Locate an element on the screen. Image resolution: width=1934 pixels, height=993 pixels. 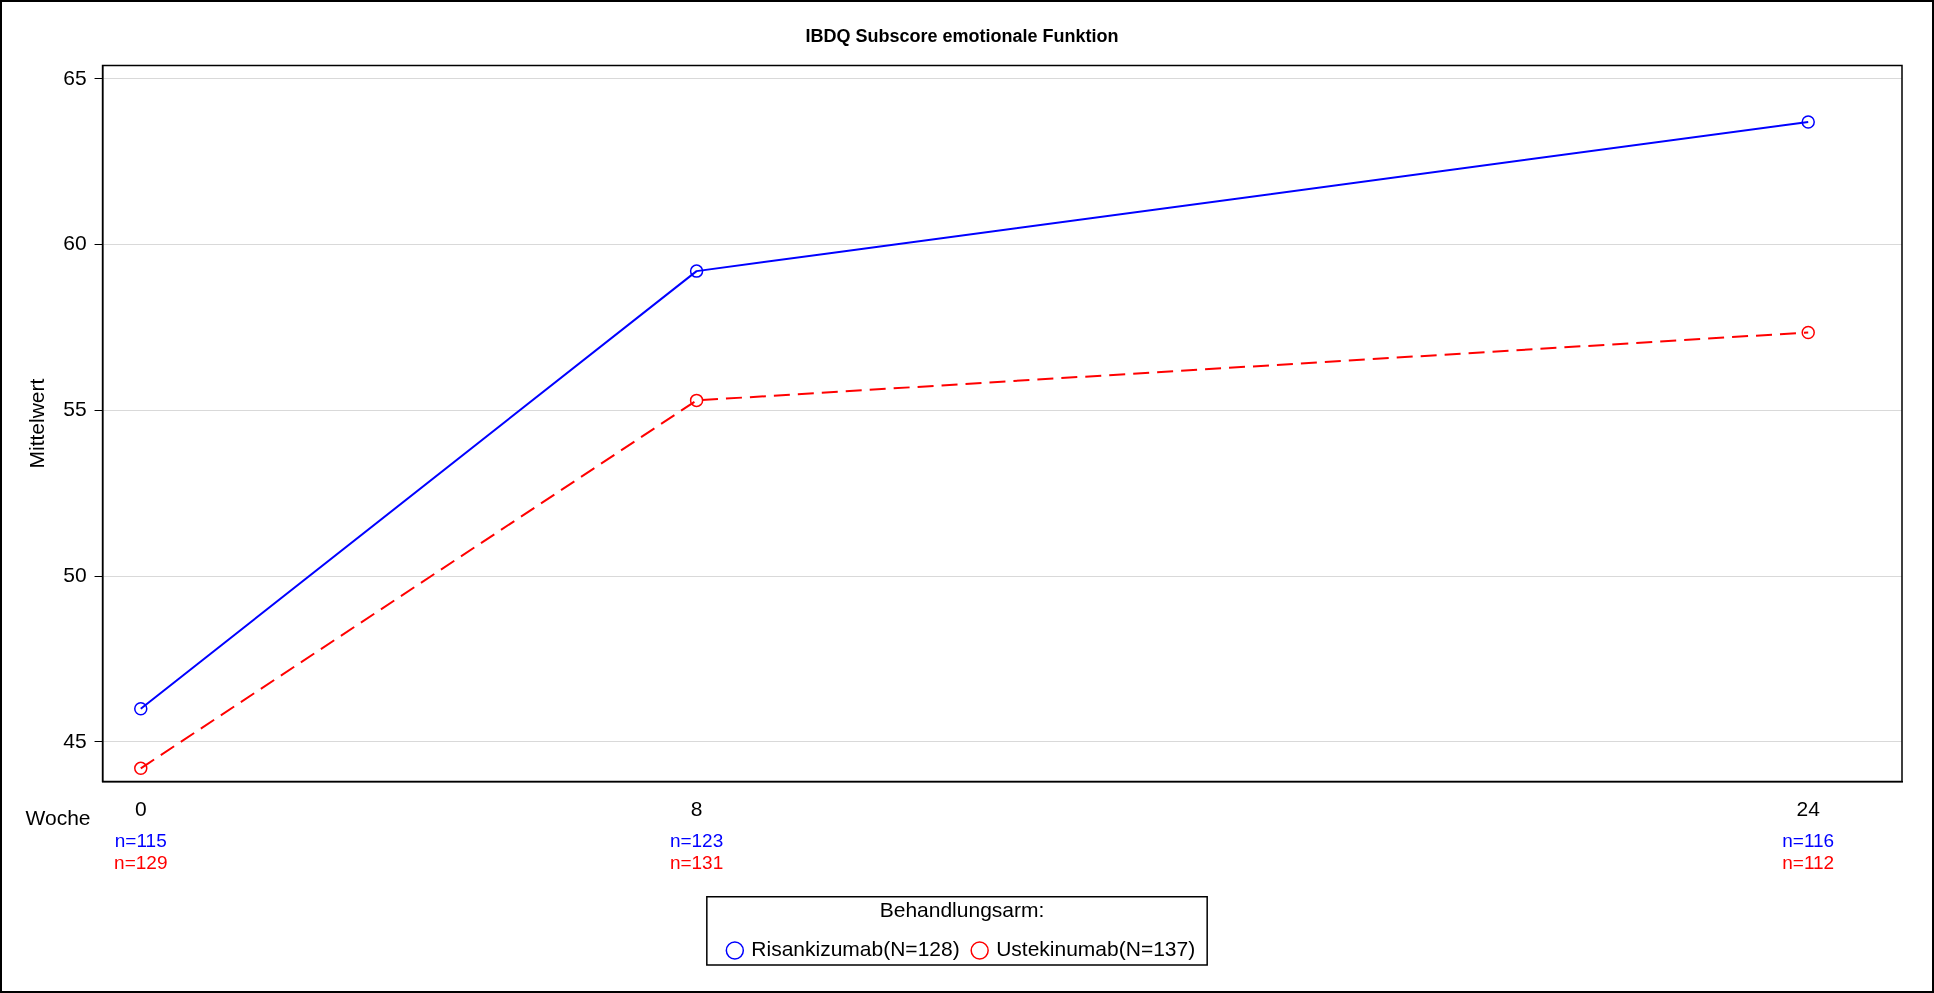
x-tick-label: 0 is located at coordinates (140, 808).